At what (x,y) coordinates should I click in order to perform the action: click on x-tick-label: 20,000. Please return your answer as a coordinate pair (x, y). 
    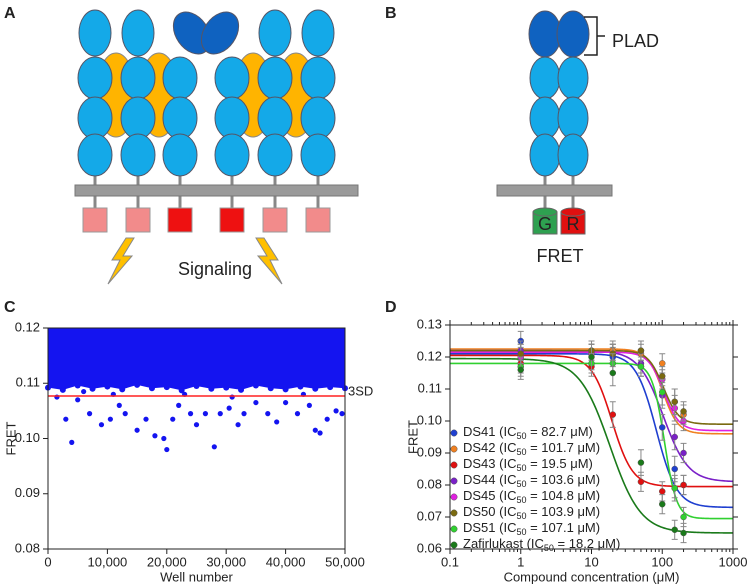
    Looking at the image, I should click on (167, 561).